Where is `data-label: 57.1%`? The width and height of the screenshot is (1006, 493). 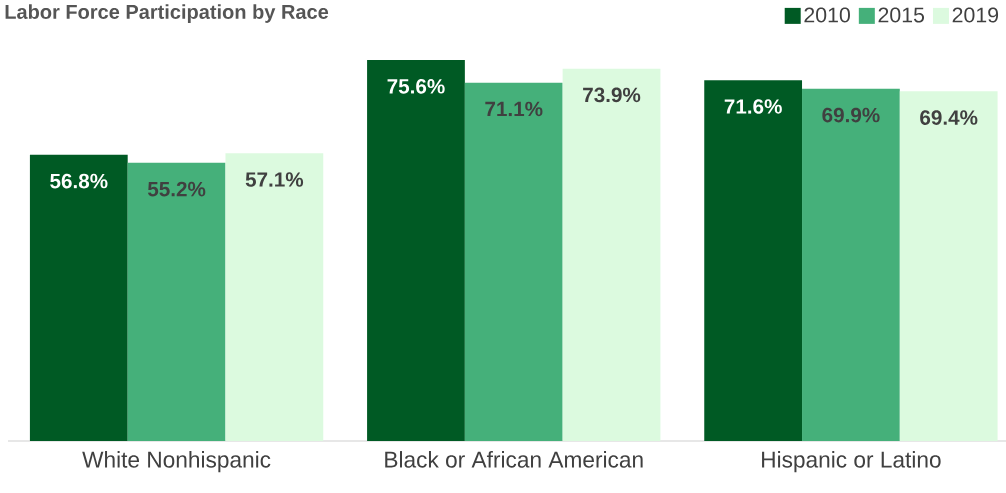 data-label: 57.1% is located at coordinates (274, 179).